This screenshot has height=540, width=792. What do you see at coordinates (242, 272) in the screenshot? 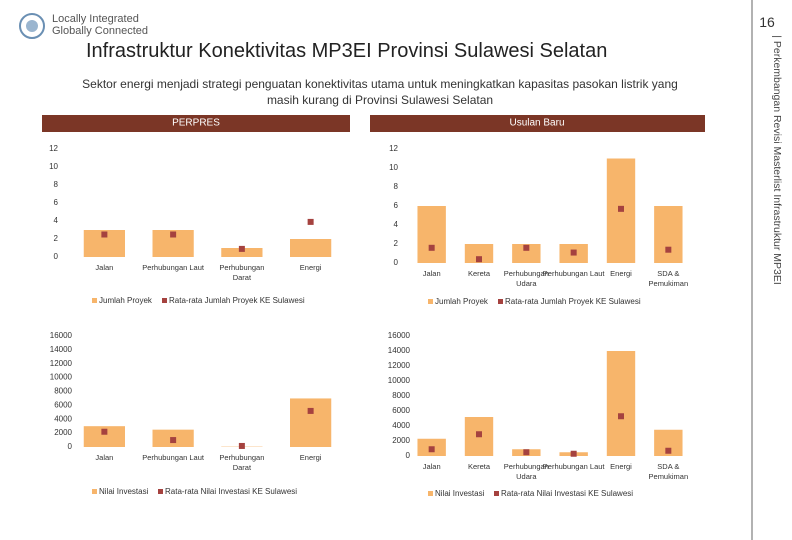
I see `x-tick-label: Perhubungan Darat` at bounding box center [242, 272].